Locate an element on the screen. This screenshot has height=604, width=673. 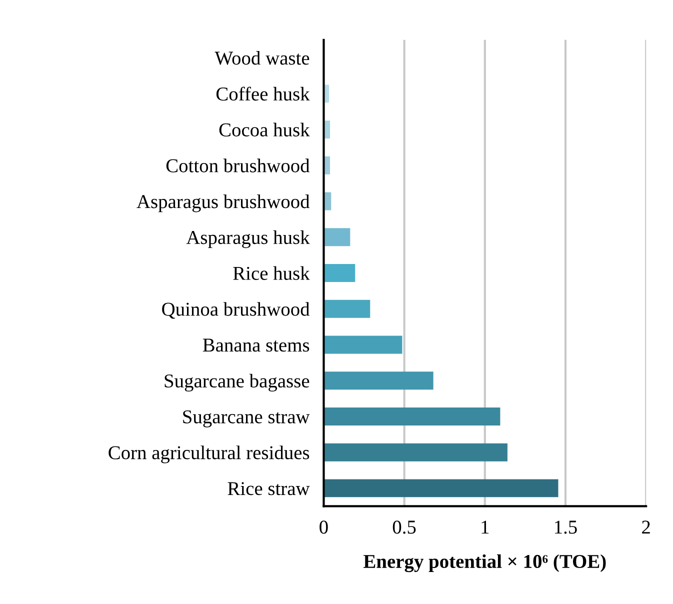
x-tick-label: 2 is located at coordinates (646, 527).